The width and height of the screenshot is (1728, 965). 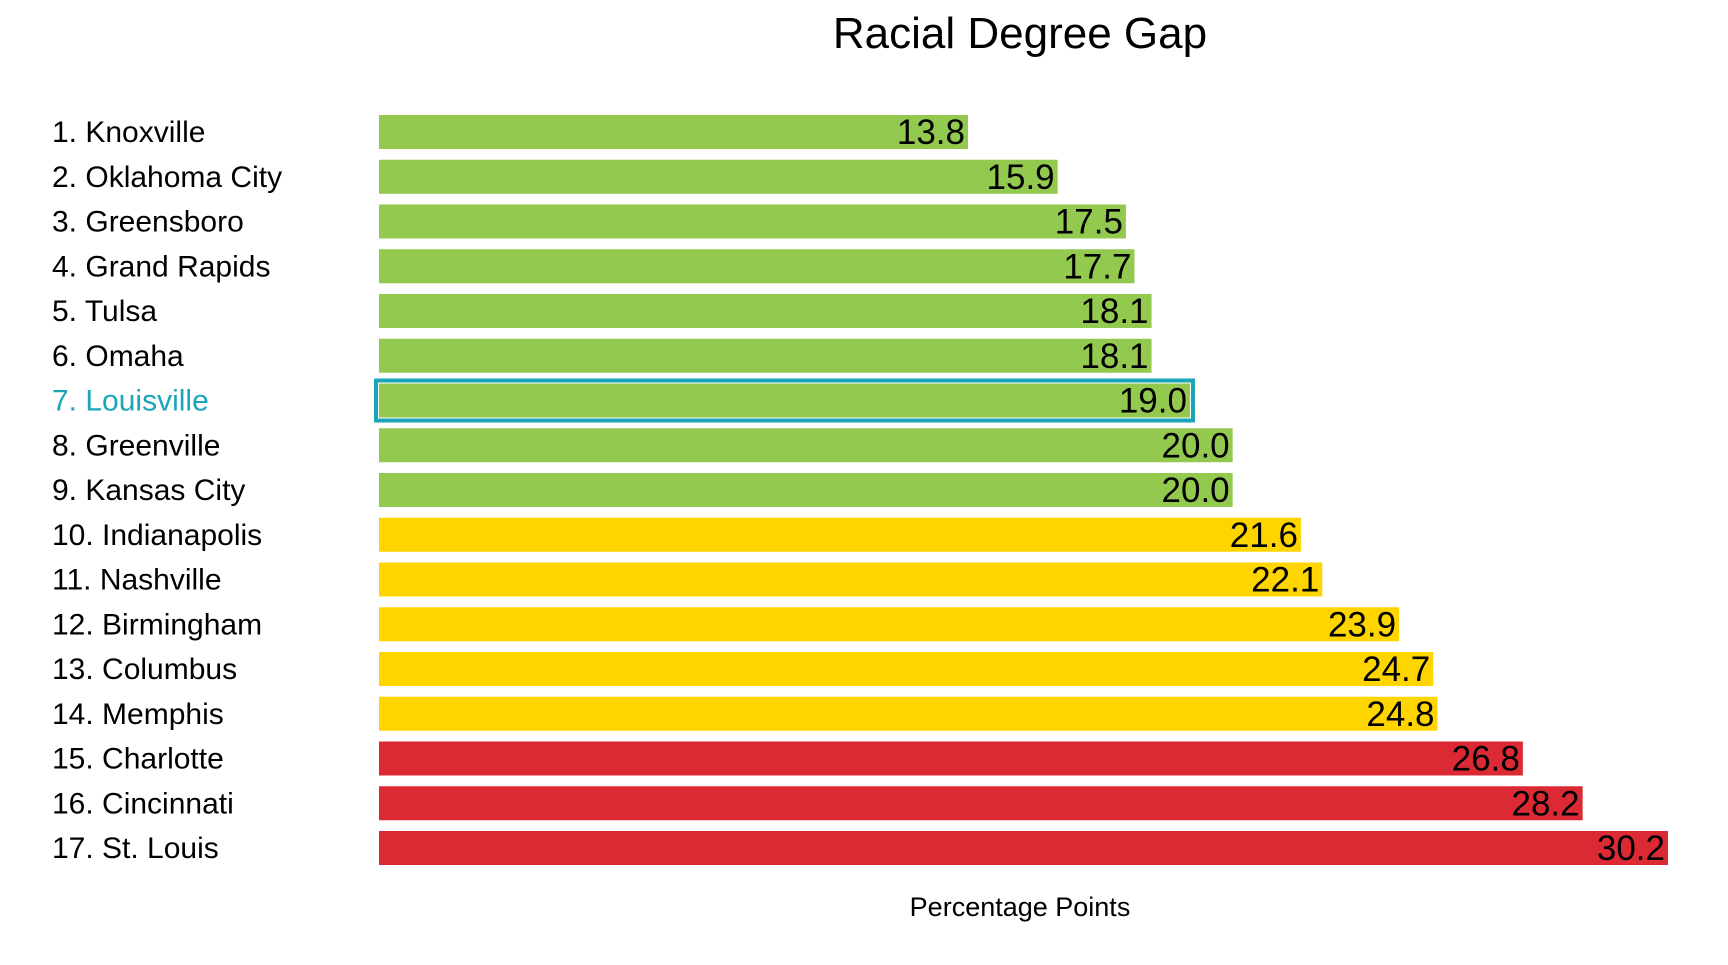 What do you see at coordinates (104, 311) in the screenshot?
I see `category-label: 5. Tulsa` at bounding box center [104, 311].